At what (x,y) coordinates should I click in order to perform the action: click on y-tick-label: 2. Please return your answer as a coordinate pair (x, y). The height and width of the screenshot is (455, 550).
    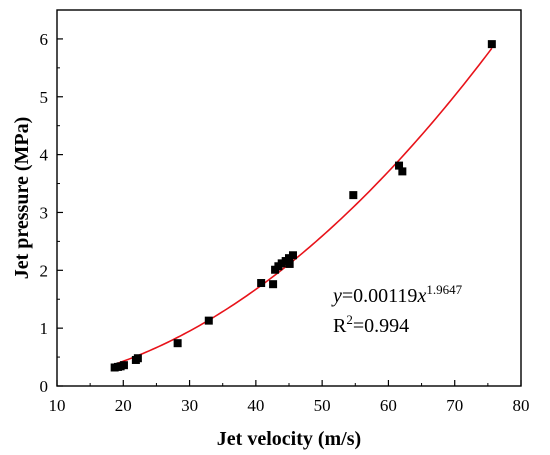
    Looking at the image, I should click on (44, 270).